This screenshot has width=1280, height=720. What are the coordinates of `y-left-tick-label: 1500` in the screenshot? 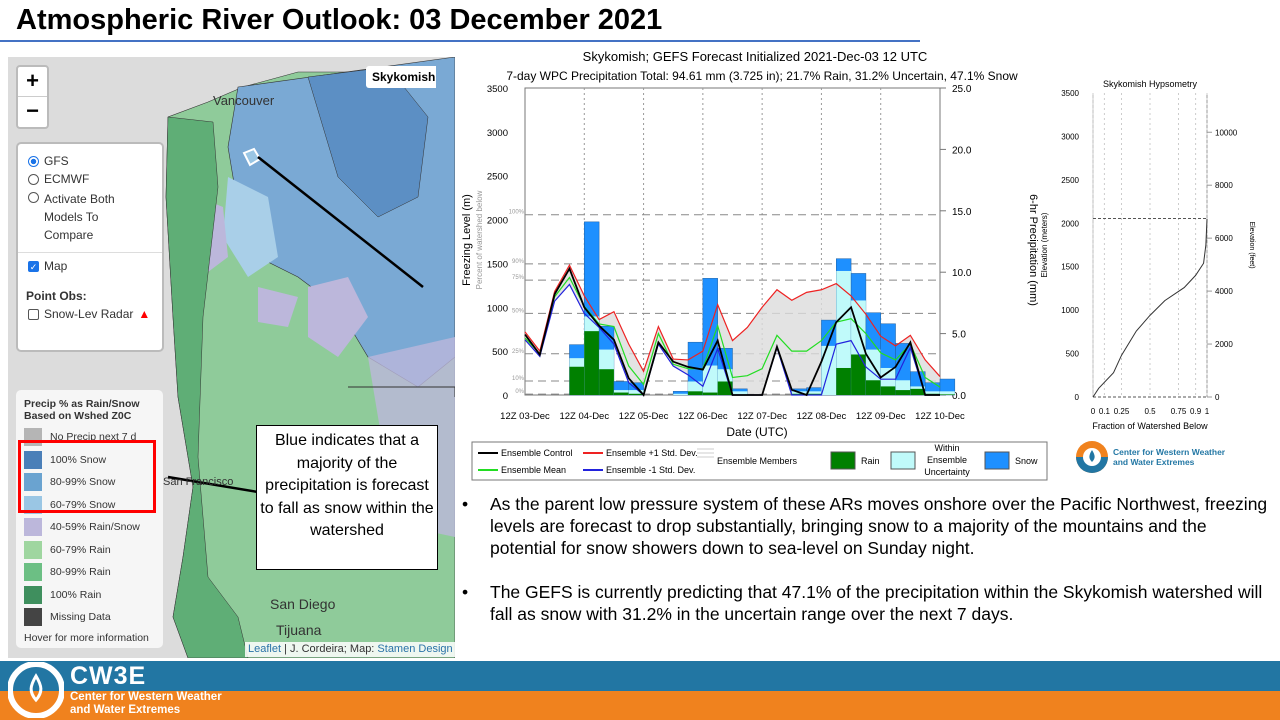 It's located at (497, 264).